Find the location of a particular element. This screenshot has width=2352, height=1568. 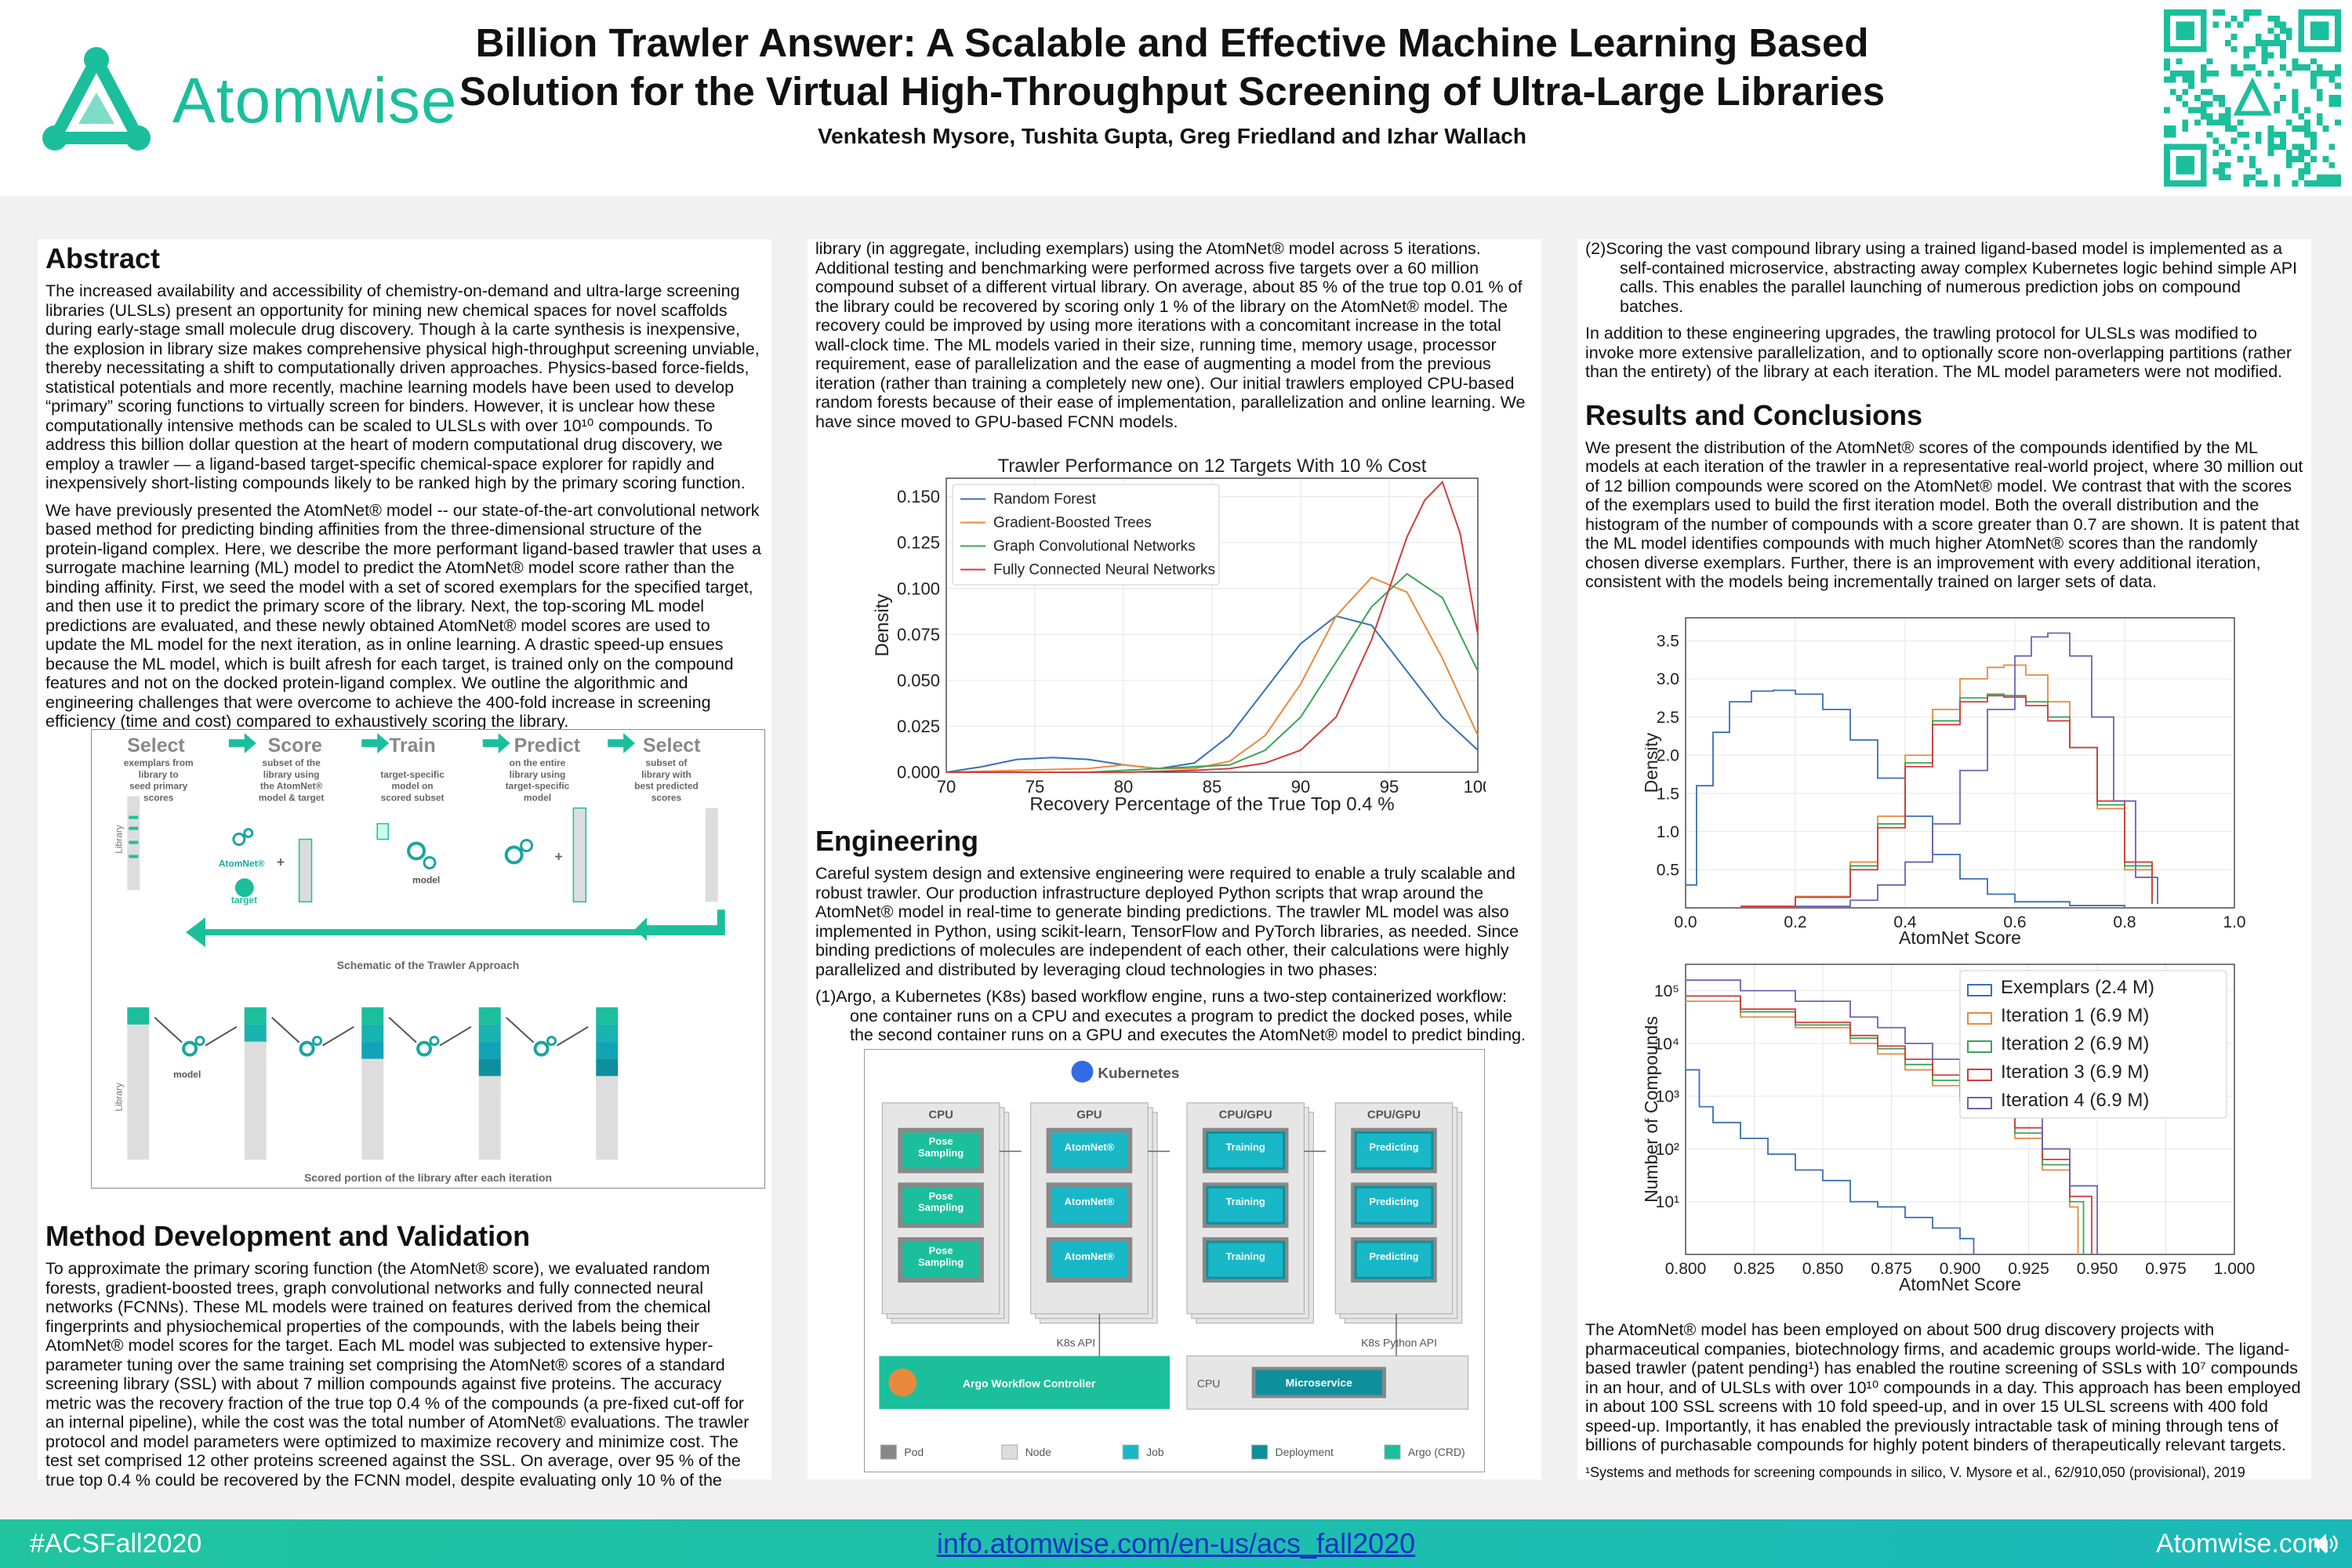

legend-label-4: Fully Connected Neural Networks is located at coordinates (1104, 570).